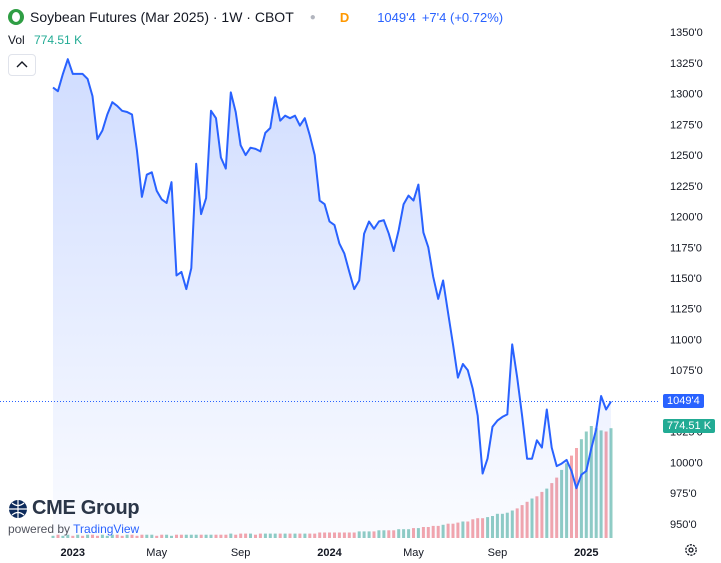  What do you see at coordinates (689, 426) in the screenshot?
I see `volume-axis-tag: 774.51 K` at bounding box center [689, 426].